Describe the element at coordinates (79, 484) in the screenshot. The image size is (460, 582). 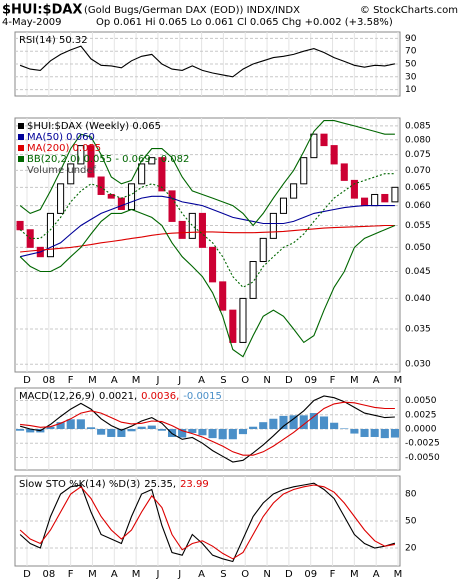
I see `legend-label: Slow STO %K(14) %D(3)` at that location.